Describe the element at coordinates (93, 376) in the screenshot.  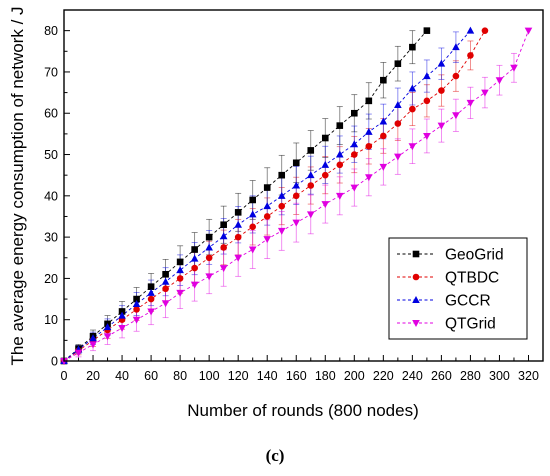
I see `x-tick-label: 20` at that location.